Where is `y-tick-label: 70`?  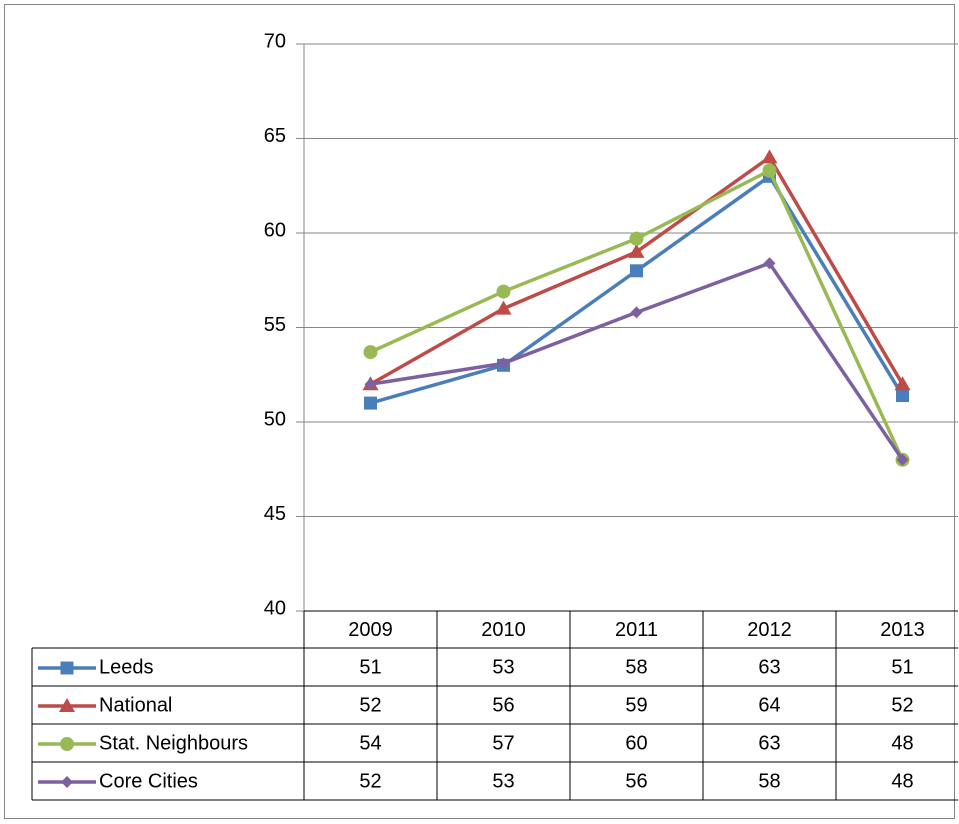 y-tick-label: 70 is located at coordinates (275, 41).